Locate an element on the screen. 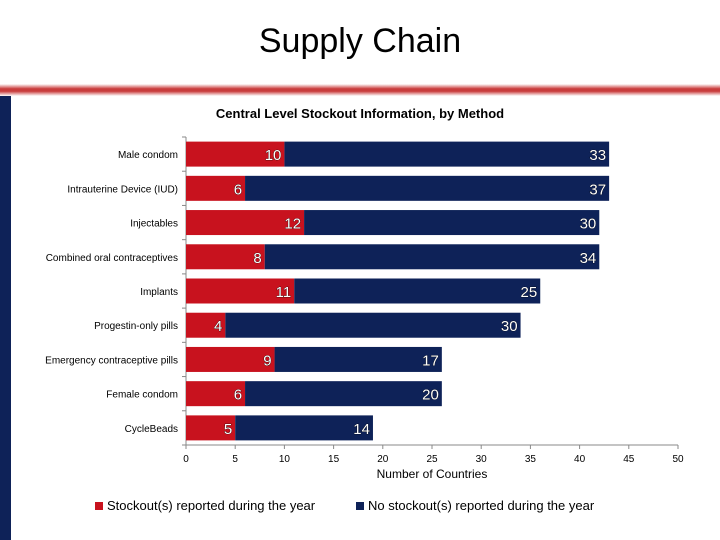  data-label-stockout: 9 is located at coordinates (267, 360).